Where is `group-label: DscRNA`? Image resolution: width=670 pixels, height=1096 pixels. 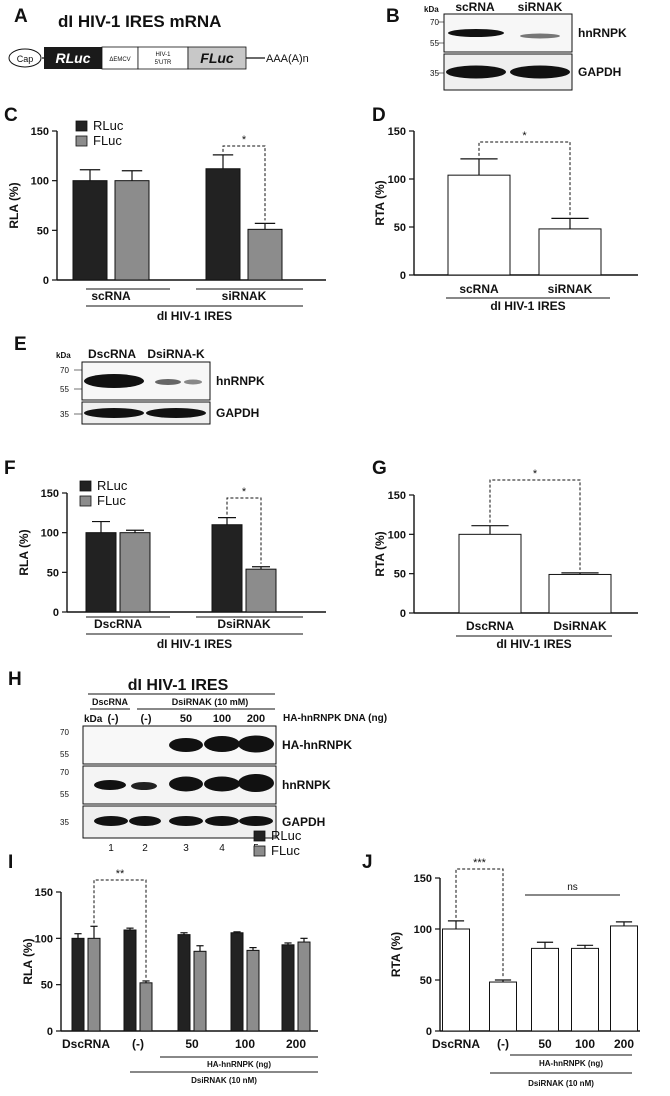 group-label: DscRNA is located at coordinates (110, 702).